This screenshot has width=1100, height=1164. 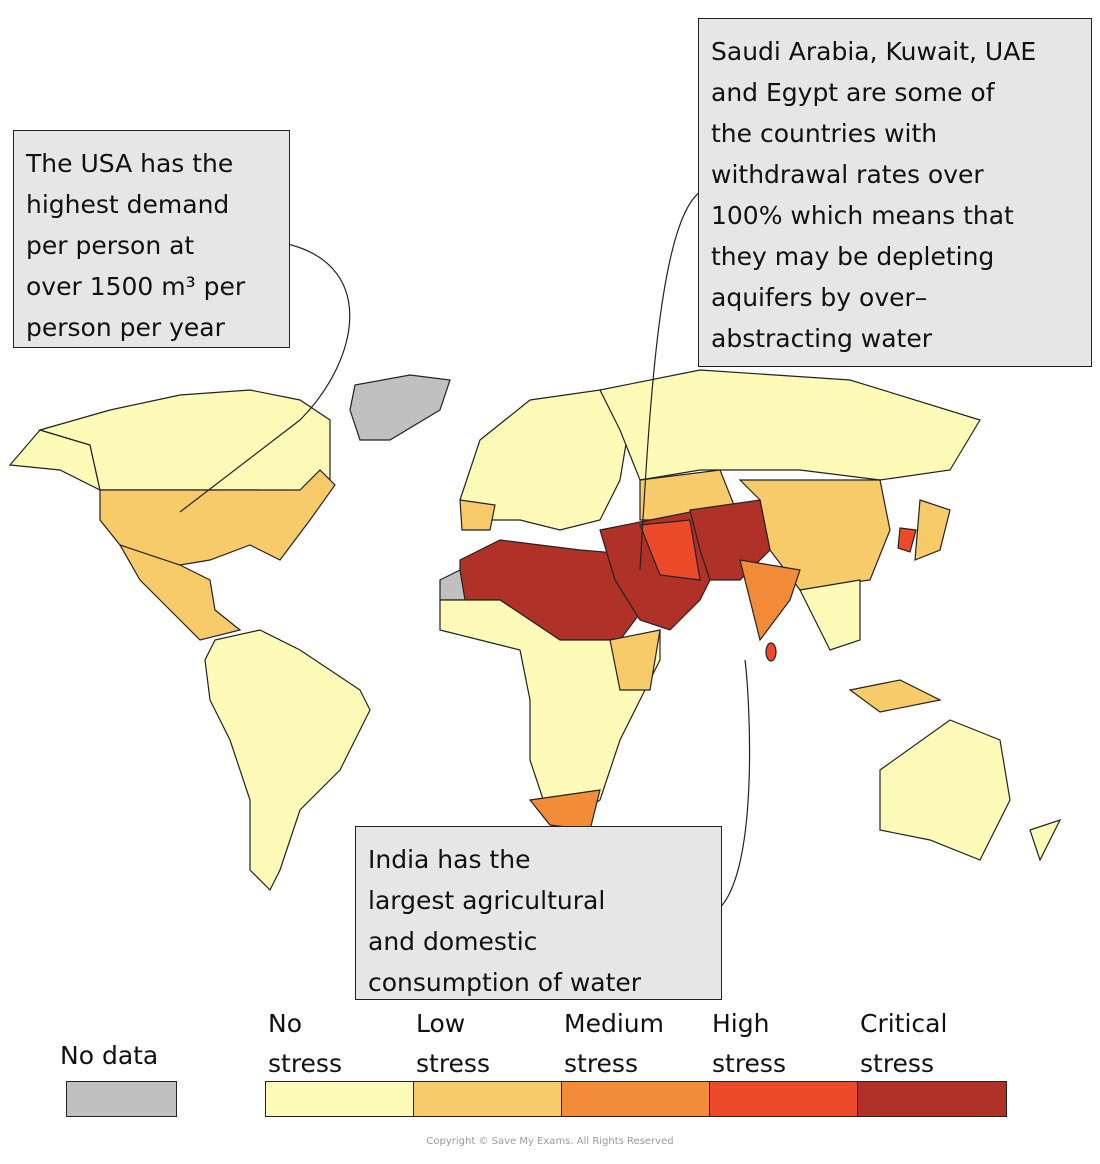 I want to click on spain, so click(x=477, y=515).